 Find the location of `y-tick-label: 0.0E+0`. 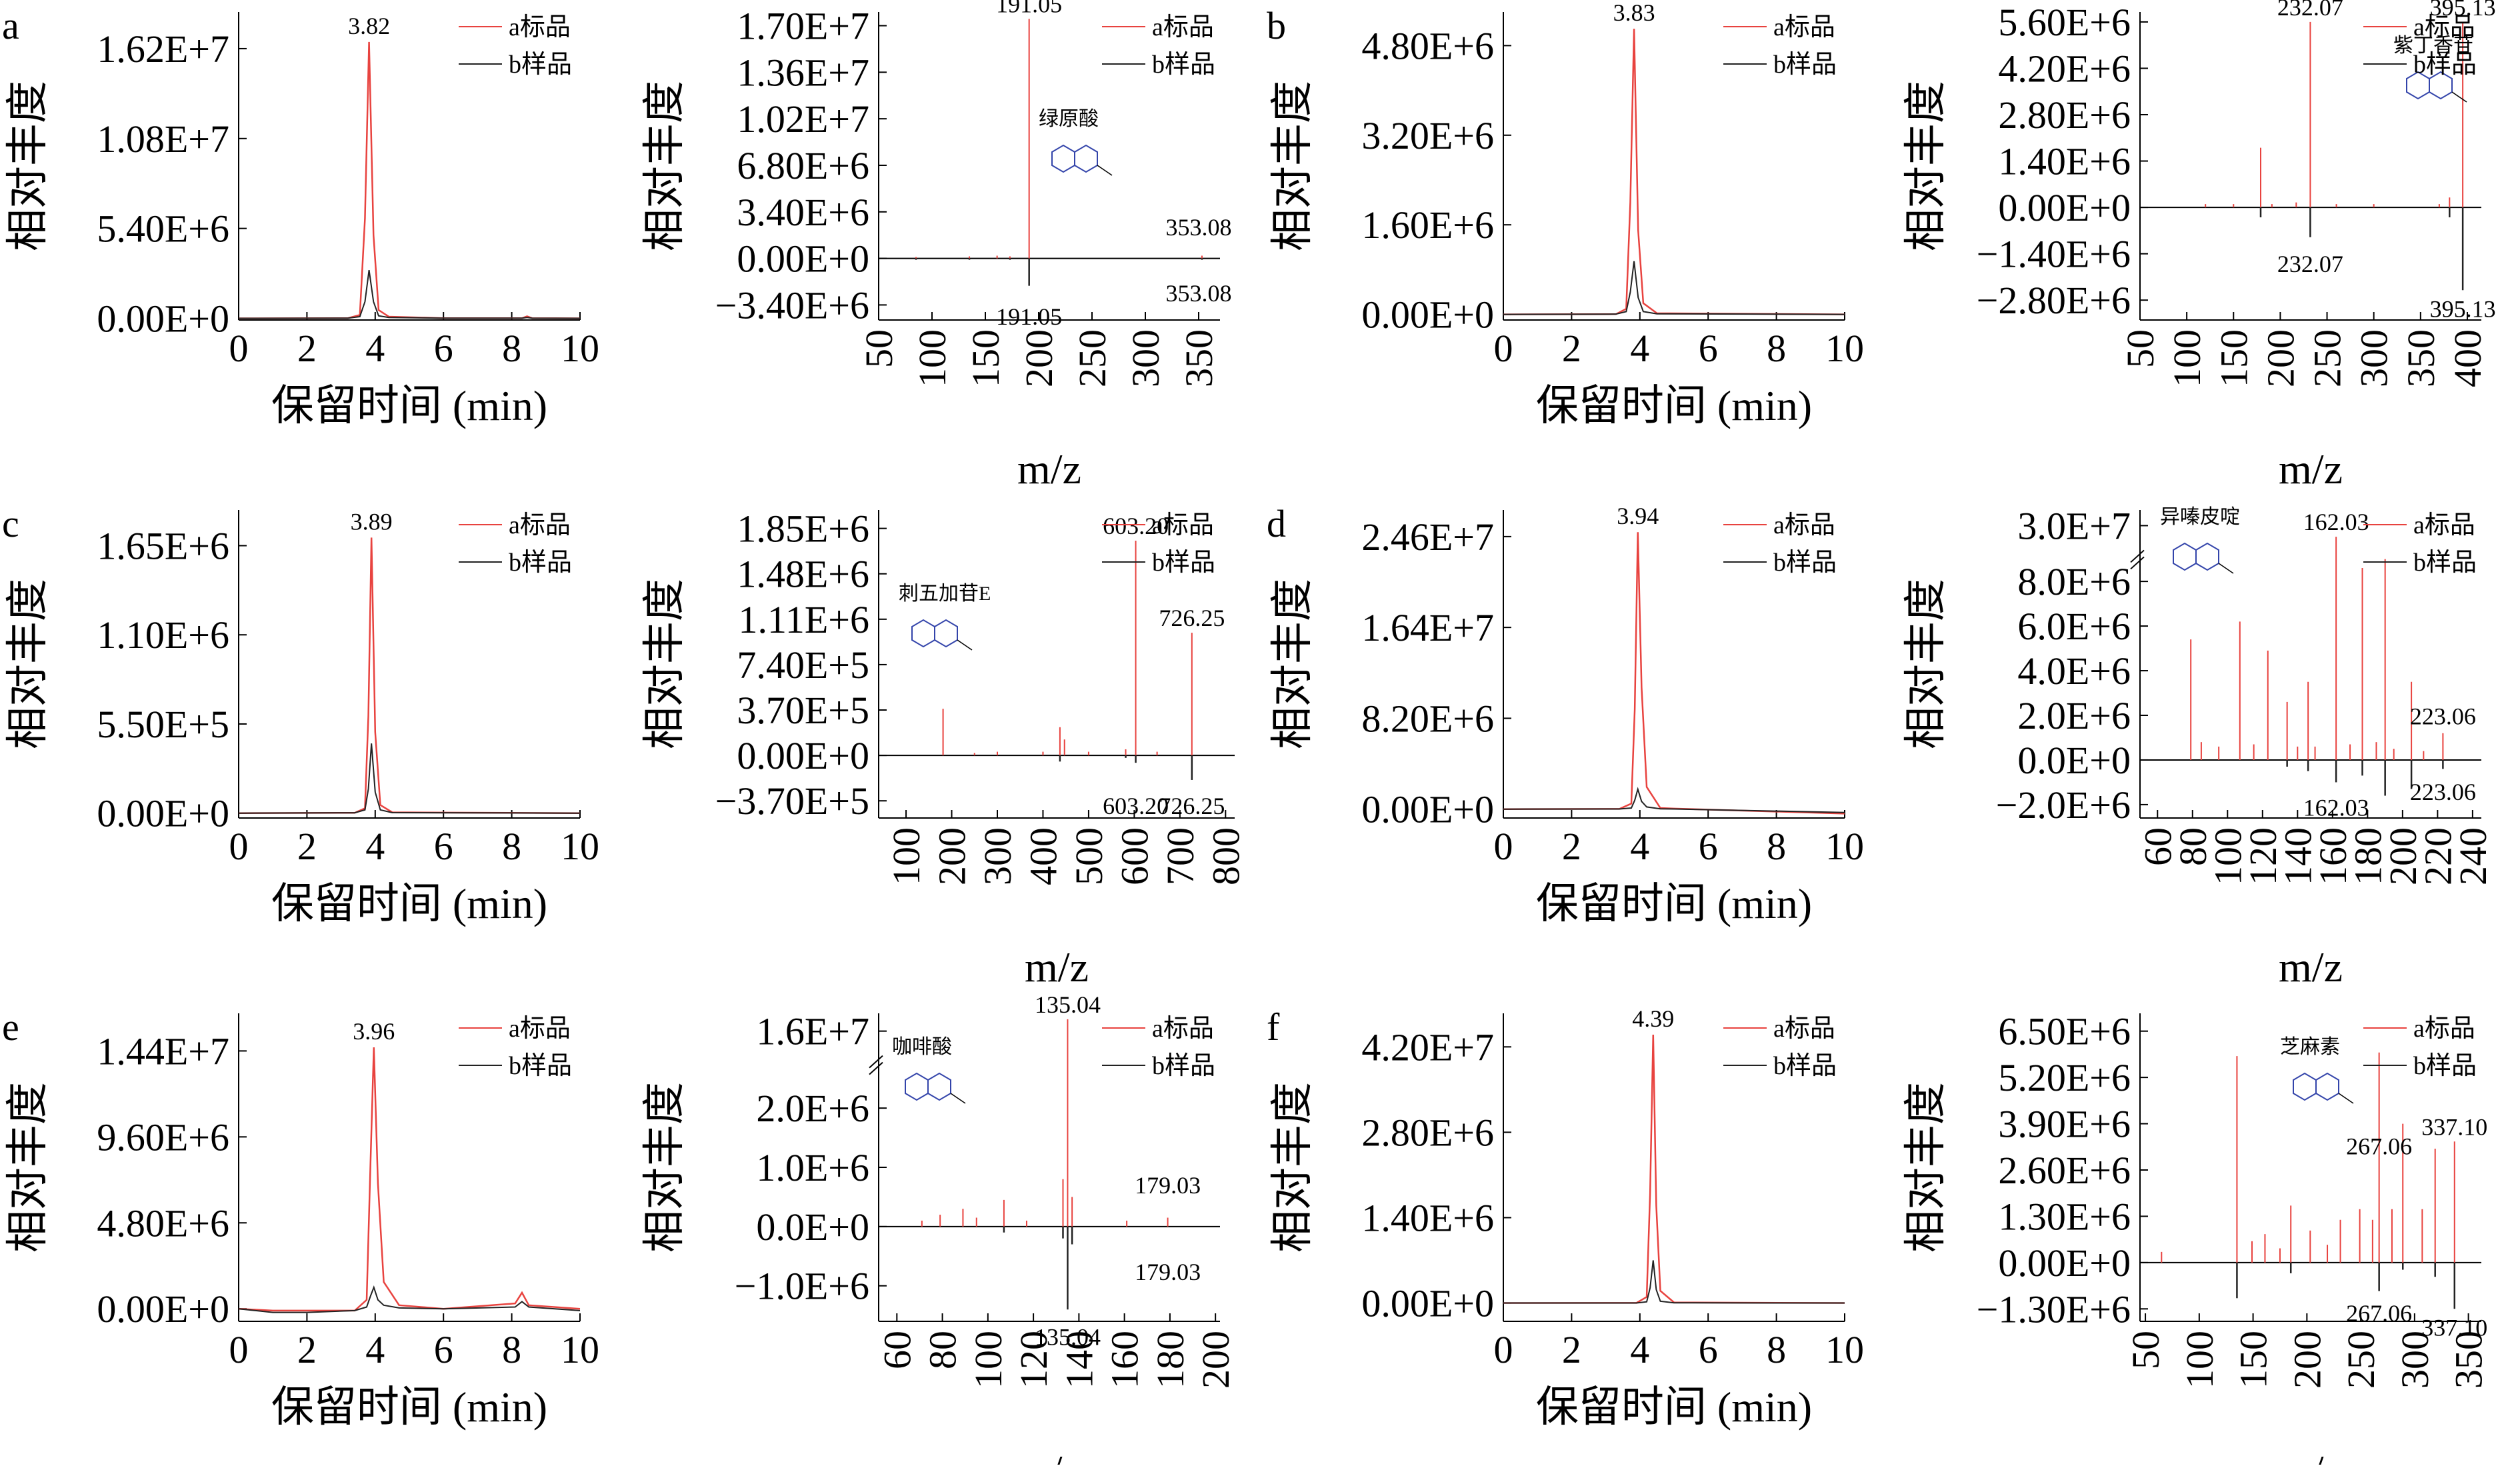

y-tick-label: 0.0E+0 is located at coordinates (2074, 760).